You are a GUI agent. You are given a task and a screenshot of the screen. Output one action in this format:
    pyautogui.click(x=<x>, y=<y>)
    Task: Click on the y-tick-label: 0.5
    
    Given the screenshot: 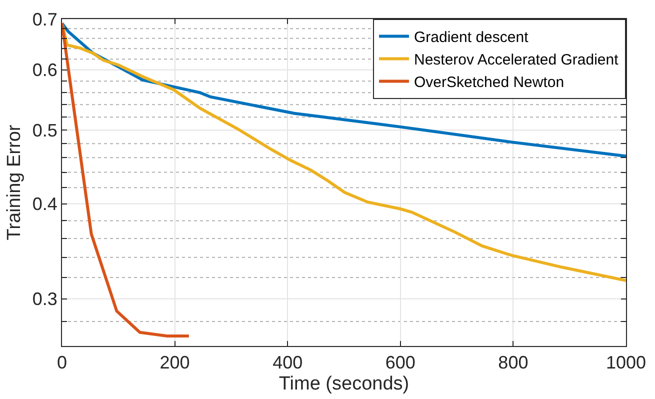 What is the action you would take?
    pyautogui.click(x=45, y=130)
    